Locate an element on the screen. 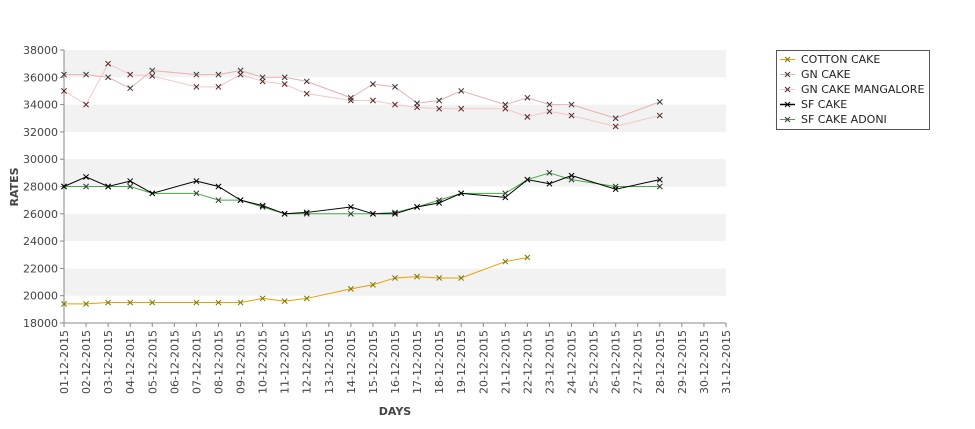 The width and height of the screenshot is (975, 429). legend-item: GN CAKE MANGALORE is located at coordinates (853, 89).